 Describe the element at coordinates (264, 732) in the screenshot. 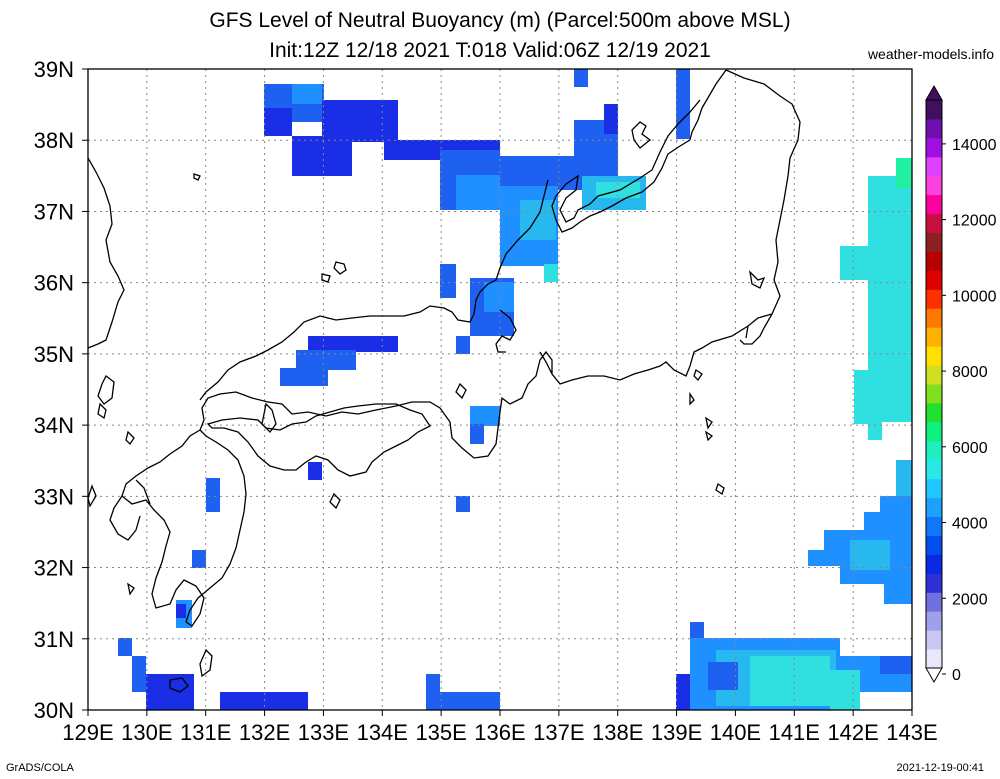

I see `lon-tick-label: 132E` at that location.